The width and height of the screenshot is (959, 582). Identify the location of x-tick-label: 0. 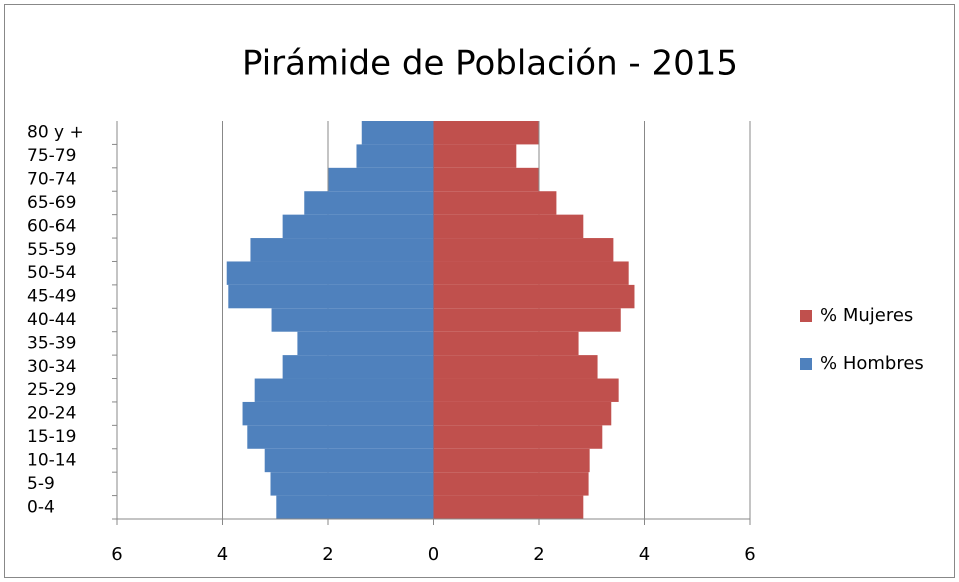
(433, 554).